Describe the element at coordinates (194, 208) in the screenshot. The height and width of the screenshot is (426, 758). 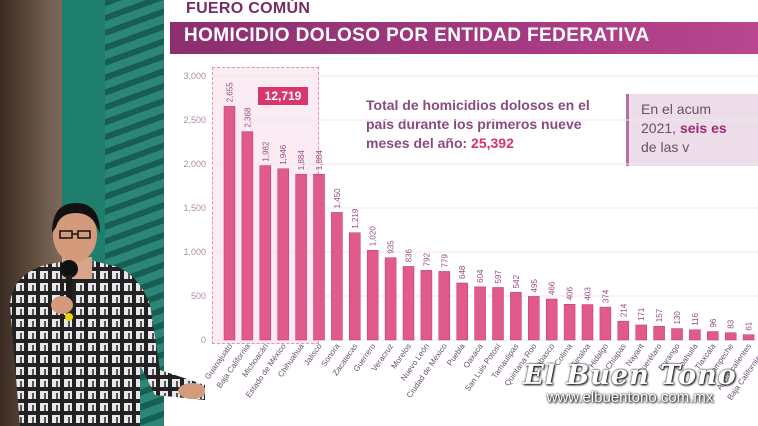
I see `y-tick-label: 1,500` at that location.